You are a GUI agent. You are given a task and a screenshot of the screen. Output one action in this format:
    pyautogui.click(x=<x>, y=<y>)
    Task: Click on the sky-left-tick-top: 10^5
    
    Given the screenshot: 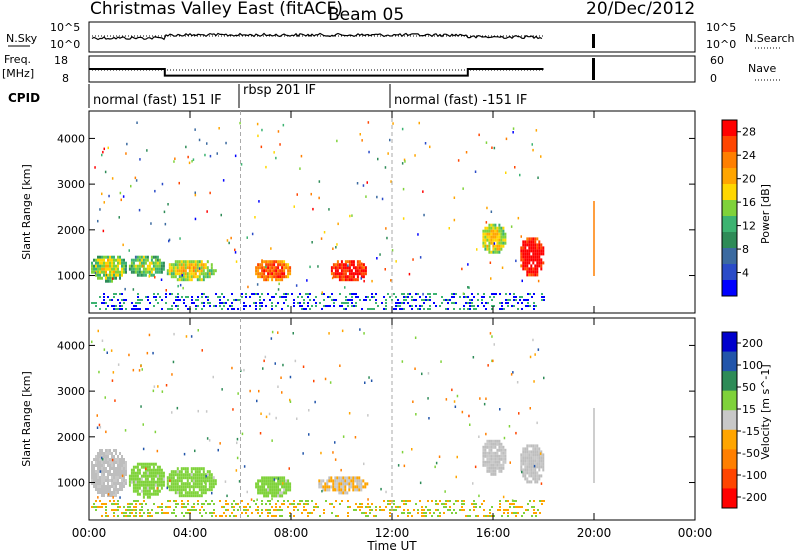 What is the action you would take?
    pyautogui.click(x=65, y=27)
    